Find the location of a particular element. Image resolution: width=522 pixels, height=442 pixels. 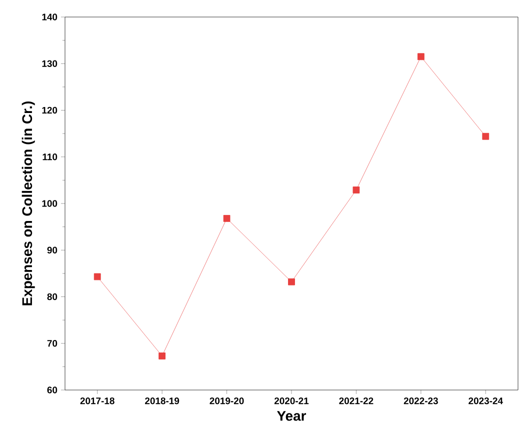

x-tick-label: 2023-24 is located at coordinates (485, 401).